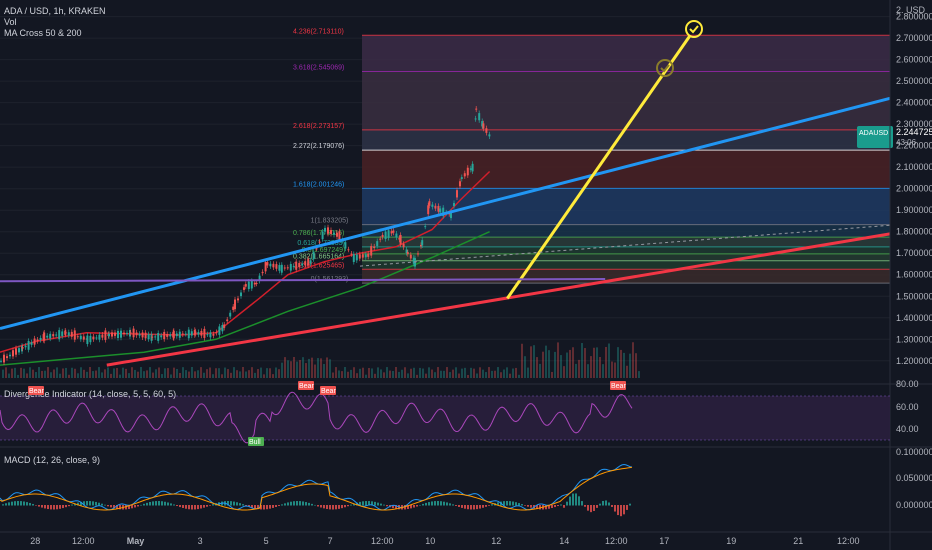 This screenshot has height=550, width=932. What do you see at coordinates (318, 126) in the screenshot?
I see `fib-level-label: 2.618(2.273157)` at bounding box center [318, 126].